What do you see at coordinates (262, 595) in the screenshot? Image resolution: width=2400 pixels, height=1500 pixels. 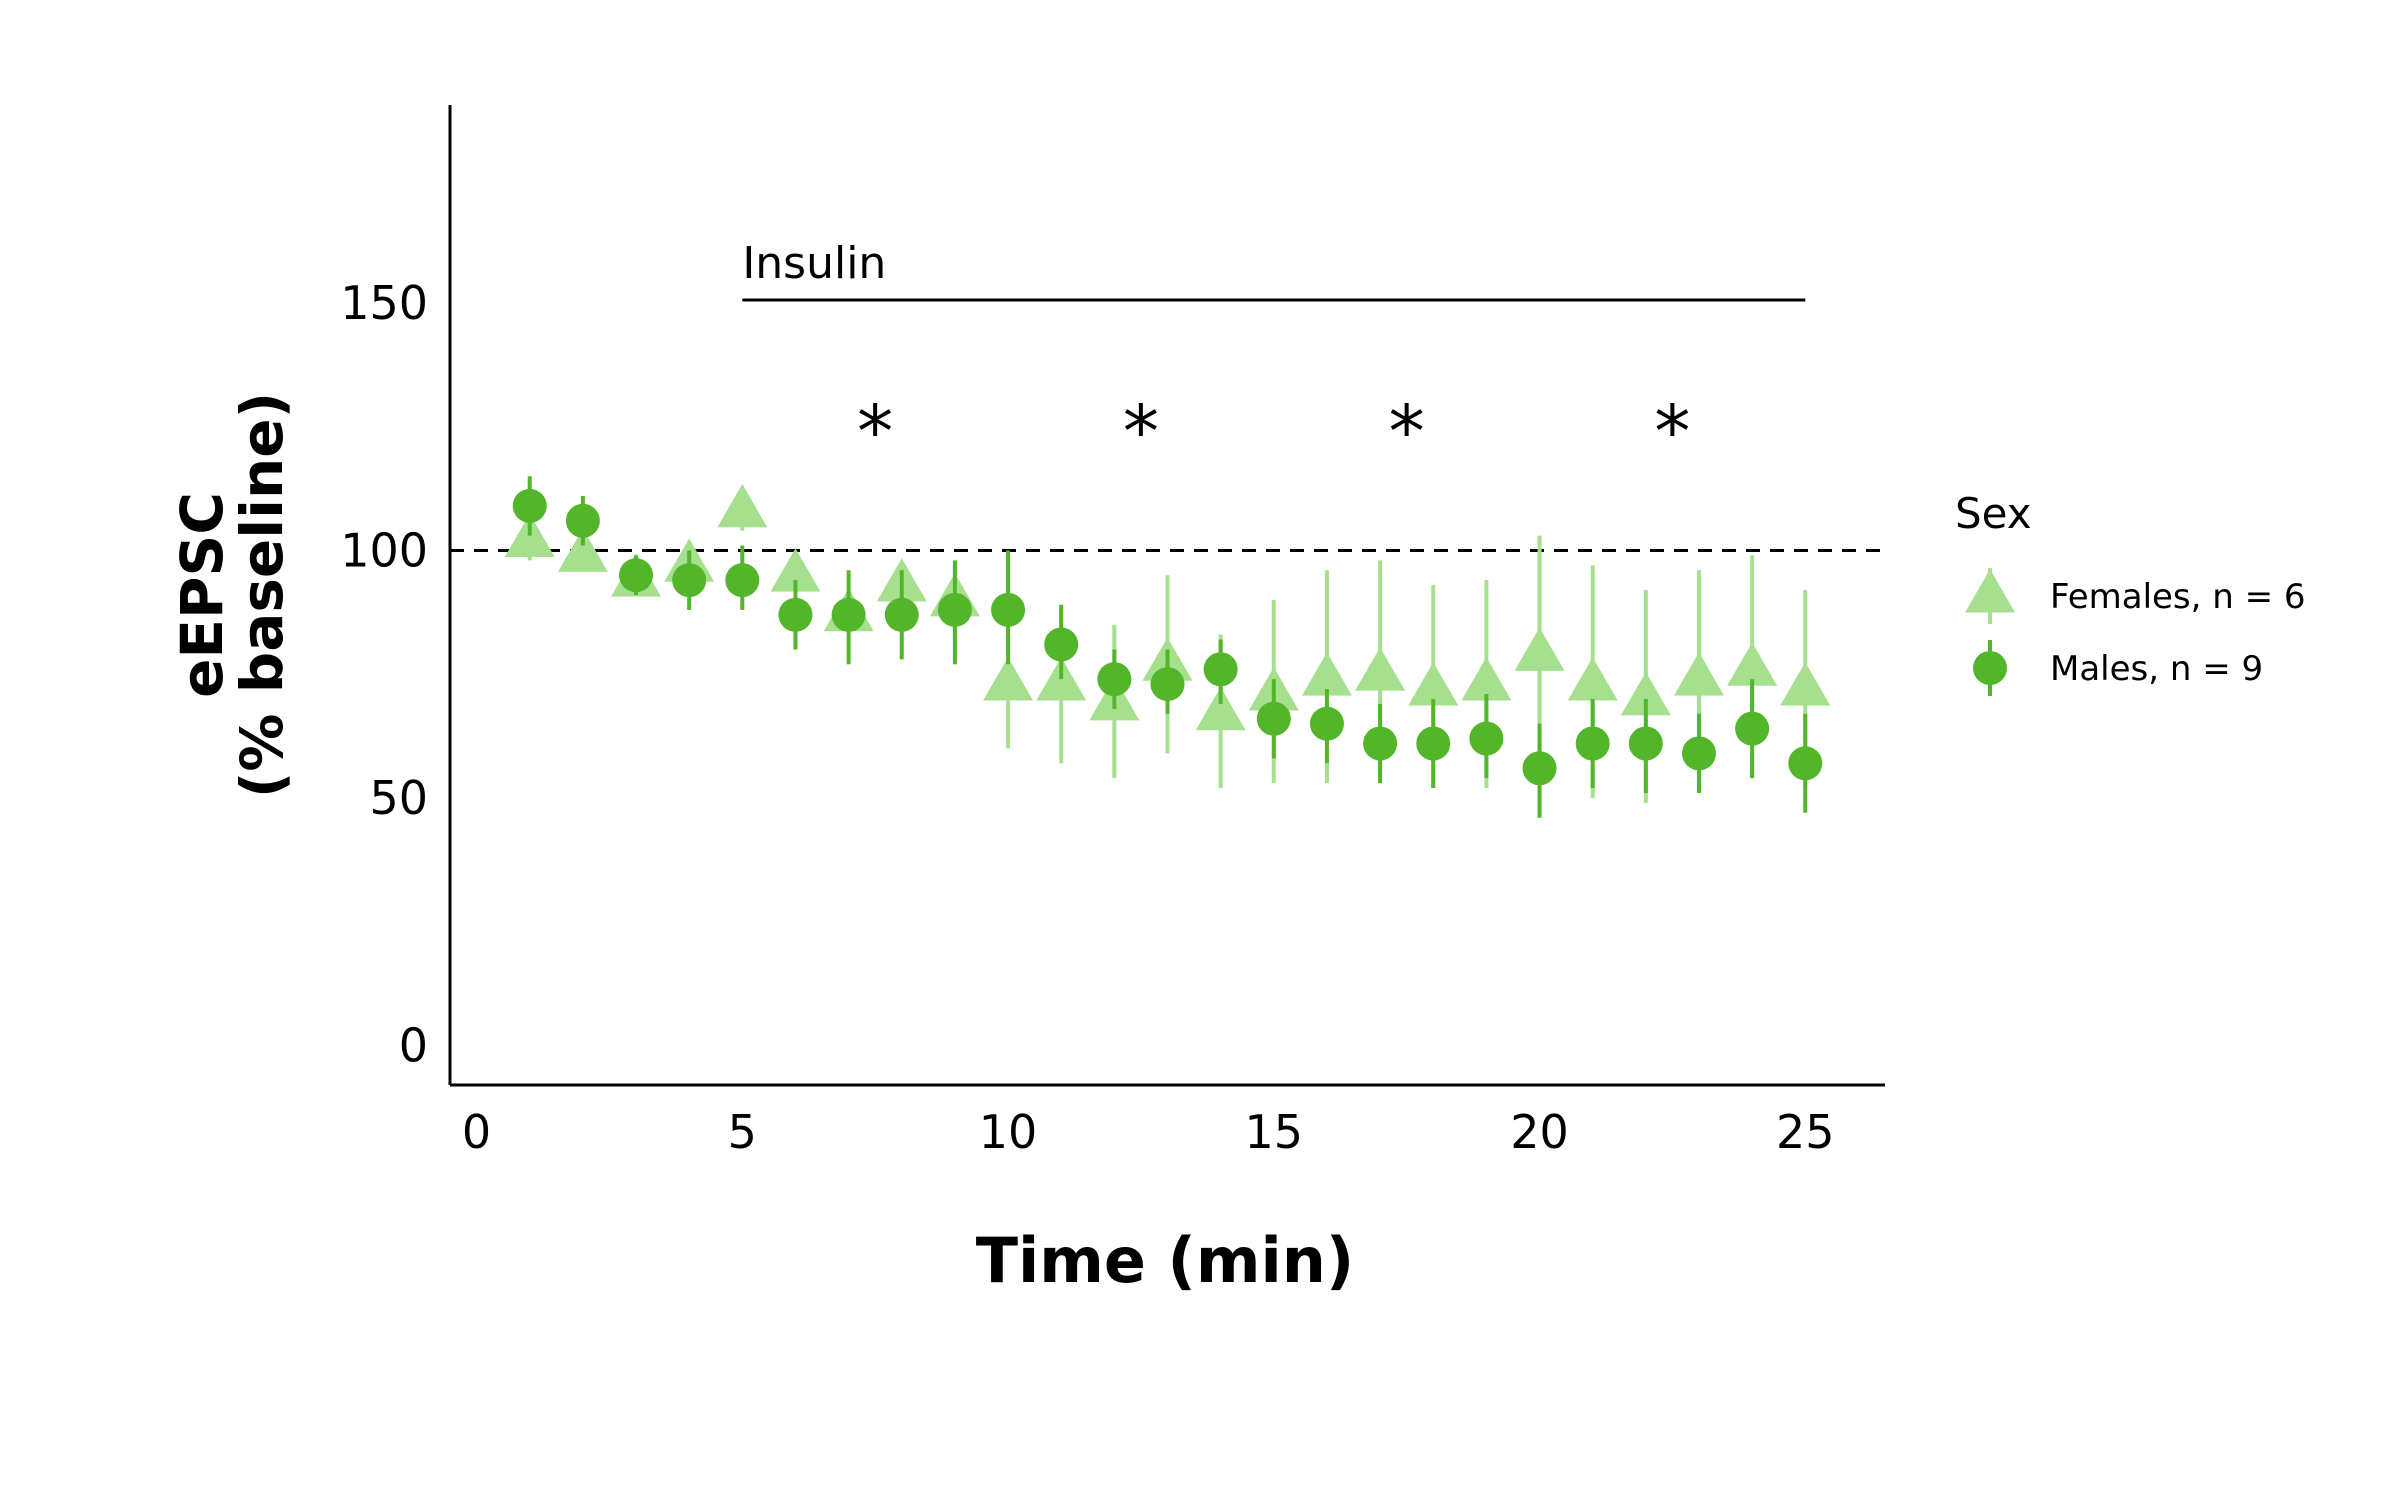 I see `y-axis-title-line2: (% baseline)` at bounding box center [262, 595].